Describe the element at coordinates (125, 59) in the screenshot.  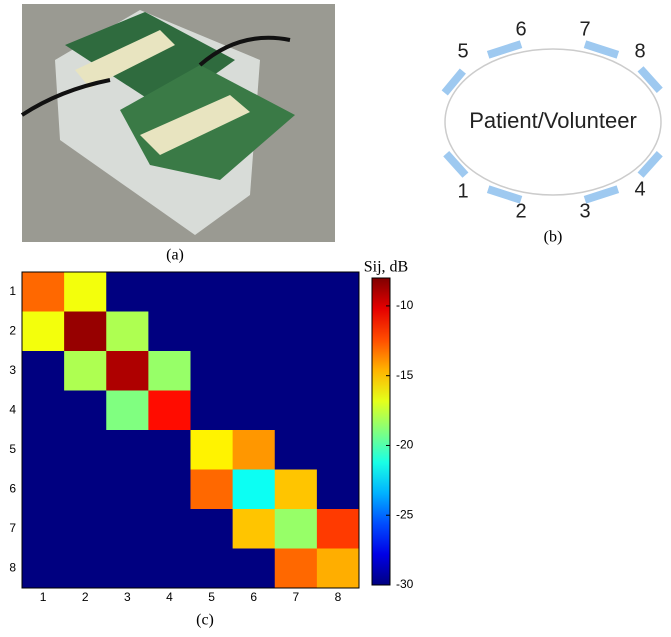
I see `tape` at that location.